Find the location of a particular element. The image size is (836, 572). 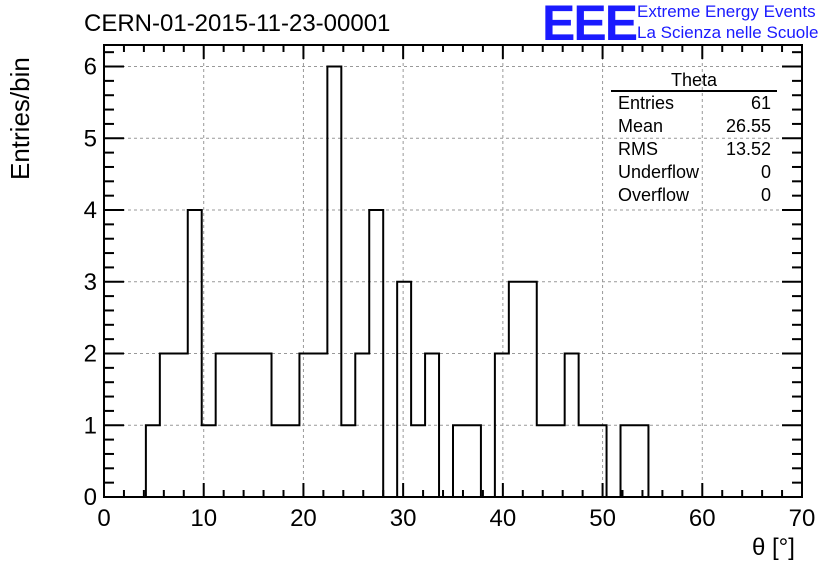

stats-label: Overflow is located at coordinates (654, 195).